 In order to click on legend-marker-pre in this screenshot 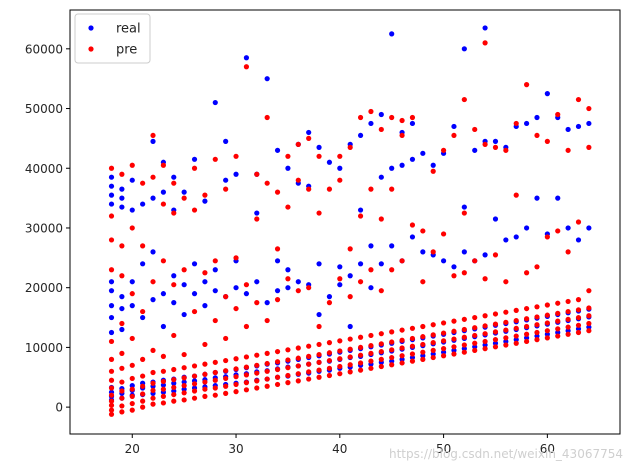, I will do `click(91, 49)`.